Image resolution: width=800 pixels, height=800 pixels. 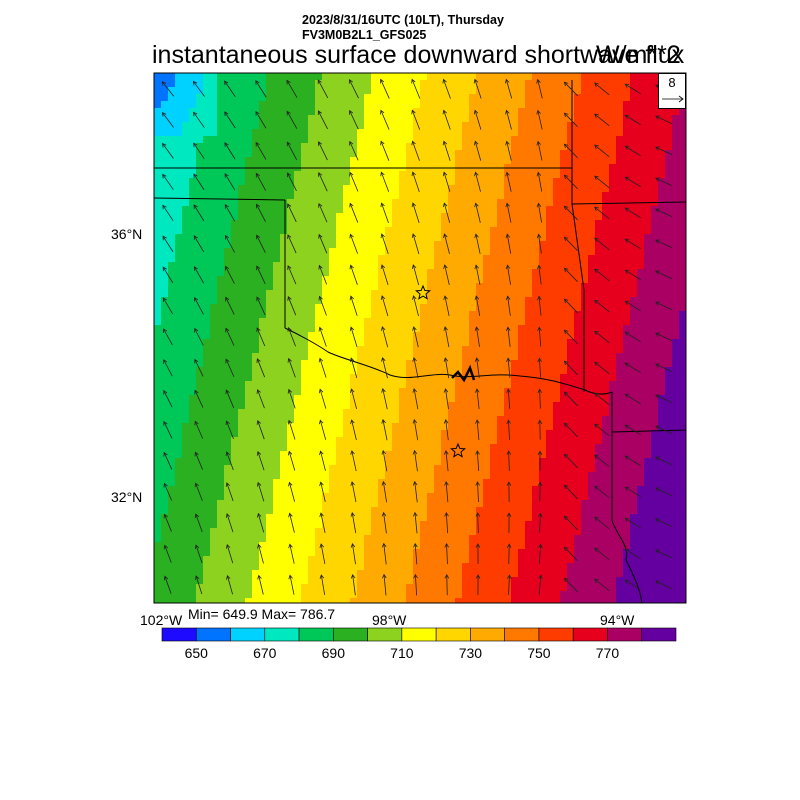 What do you see at coordinates (617, 620) in the screenshot?
I see `lon-label-94w: 94°W` at bounding box center [617, 620].